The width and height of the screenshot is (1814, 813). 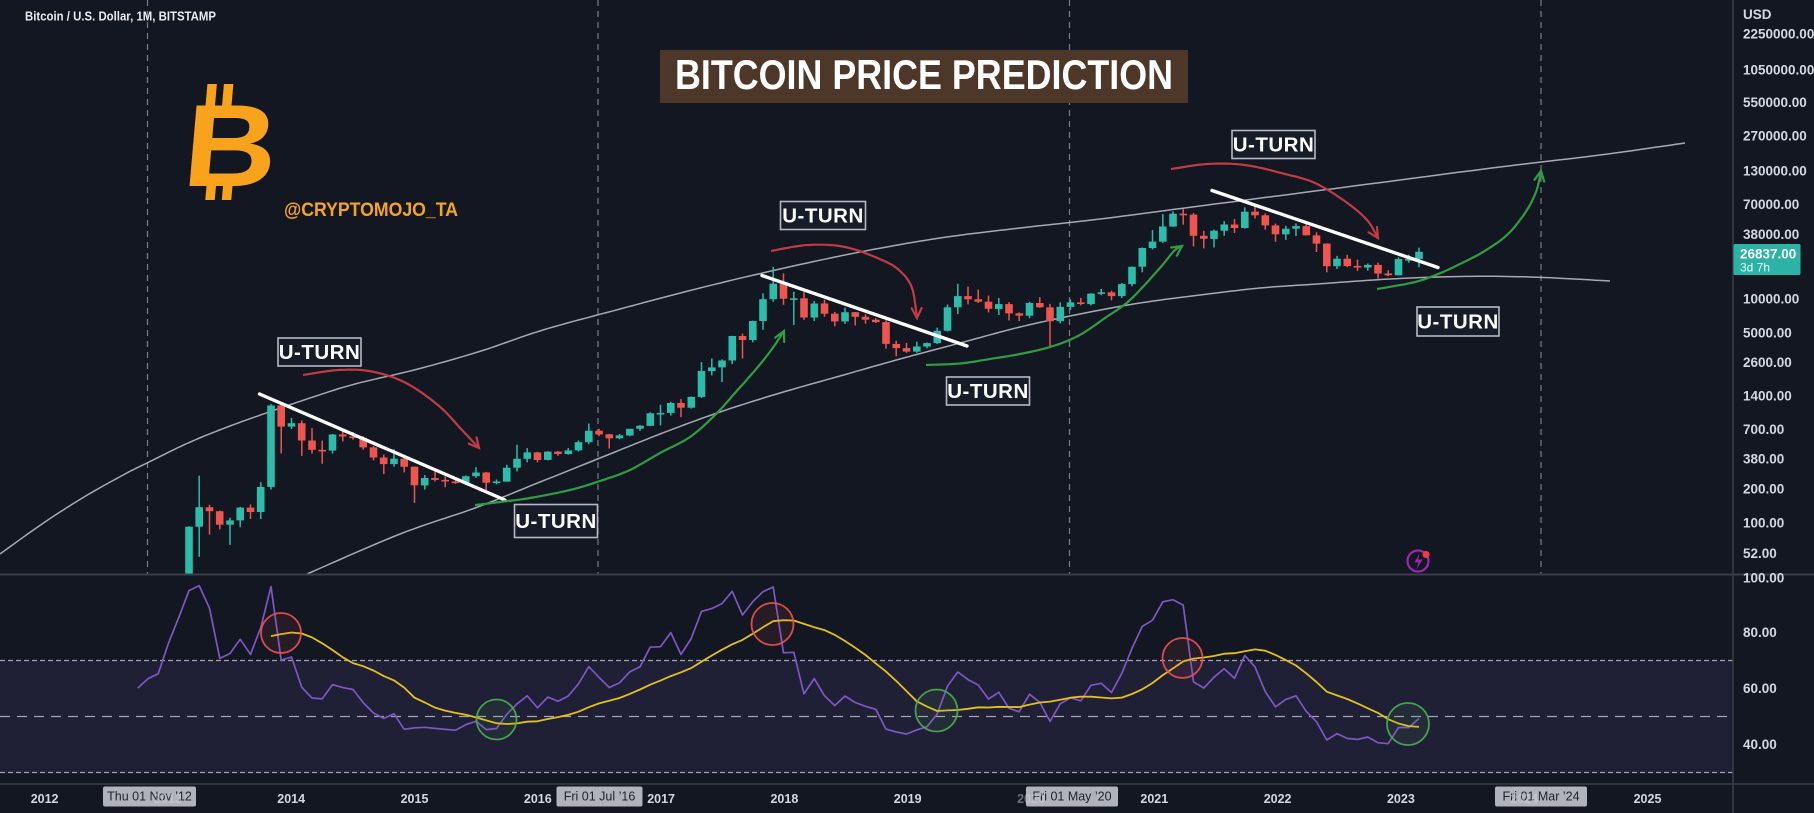 What do you see at coordinates (1767, 332) in the screenshot?
I see `svg-text: 5000.00` at bounding box center [1767, 332].